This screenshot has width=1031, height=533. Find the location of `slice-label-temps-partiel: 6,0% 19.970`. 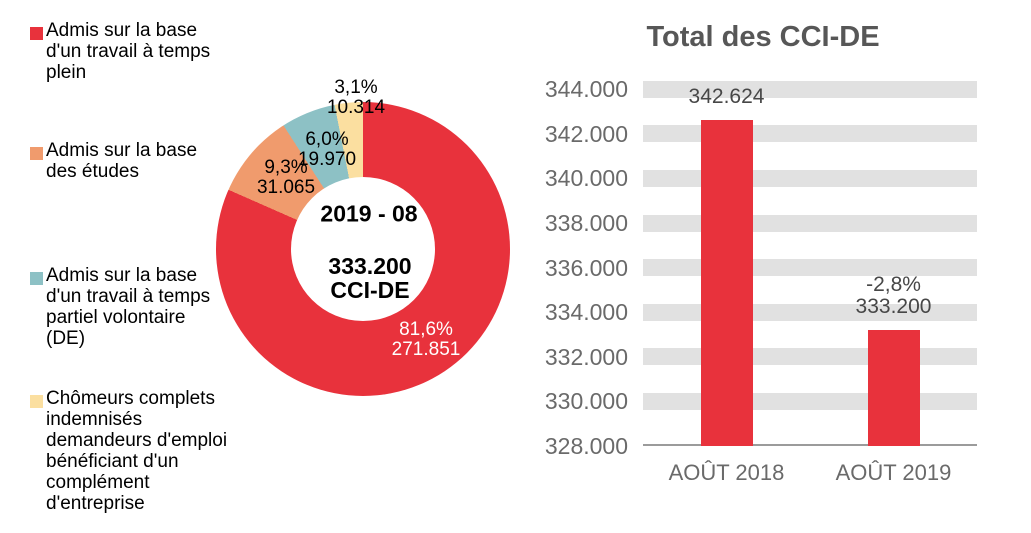

slice-label-temps-partiel: 6,0% 19.970 is located at coordinates (327, 149).